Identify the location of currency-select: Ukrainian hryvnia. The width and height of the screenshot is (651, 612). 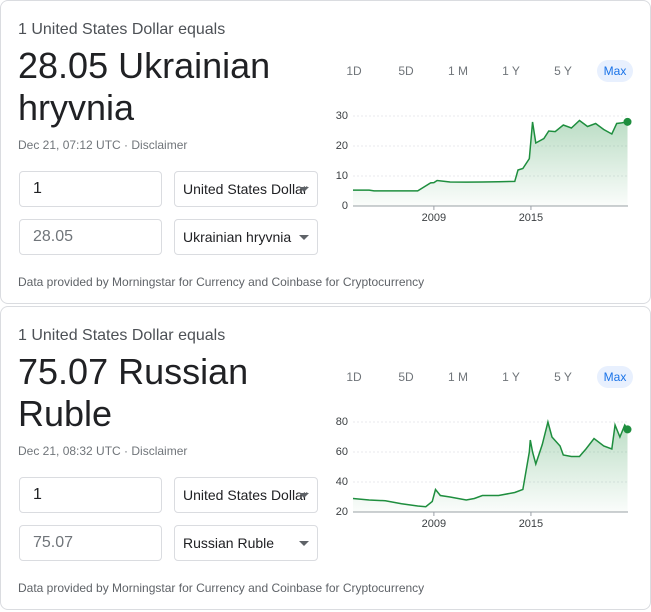
(246, 237).